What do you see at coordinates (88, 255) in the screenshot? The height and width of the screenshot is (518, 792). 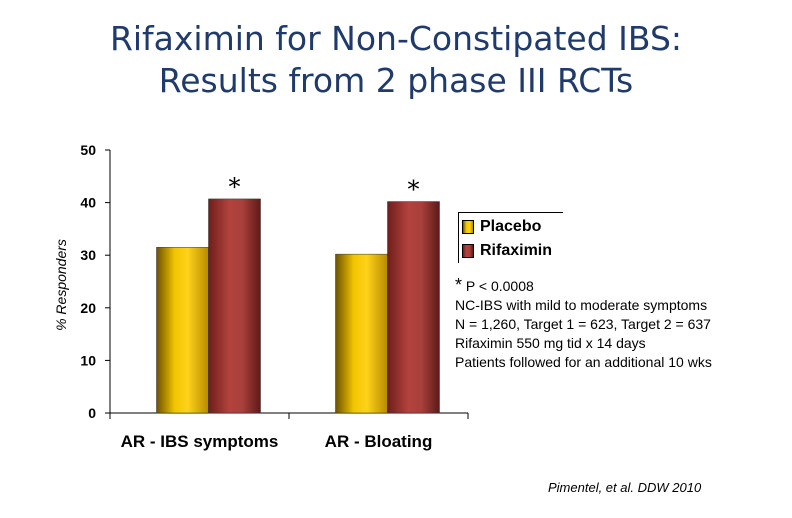 I see `y-tick-label: 30` at bounding box center [88, 255].